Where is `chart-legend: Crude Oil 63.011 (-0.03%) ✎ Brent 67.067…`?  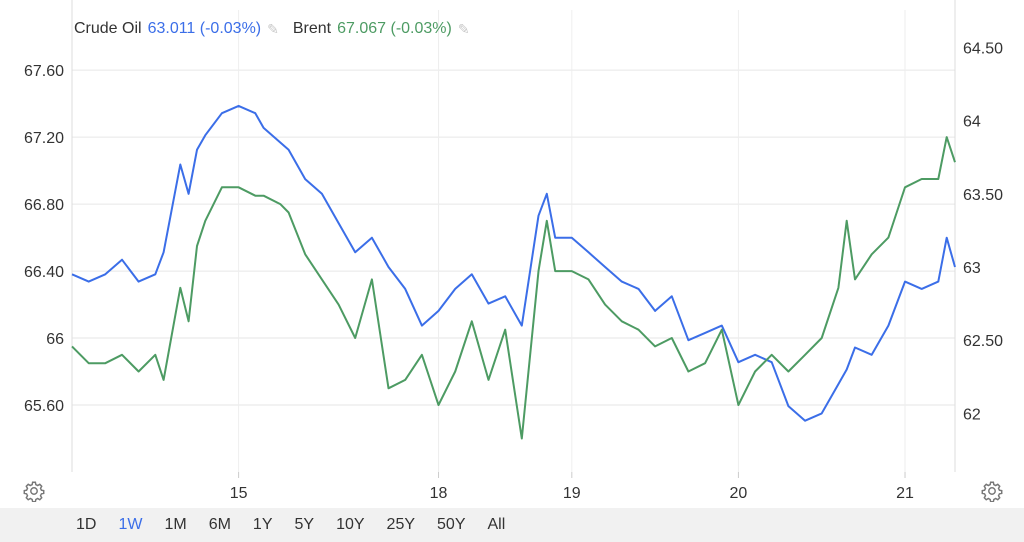
chart-legend: Crude Oil 63.011 (-0.03%) ✎ Brent 67.067… is located at coordinates (279, 29).